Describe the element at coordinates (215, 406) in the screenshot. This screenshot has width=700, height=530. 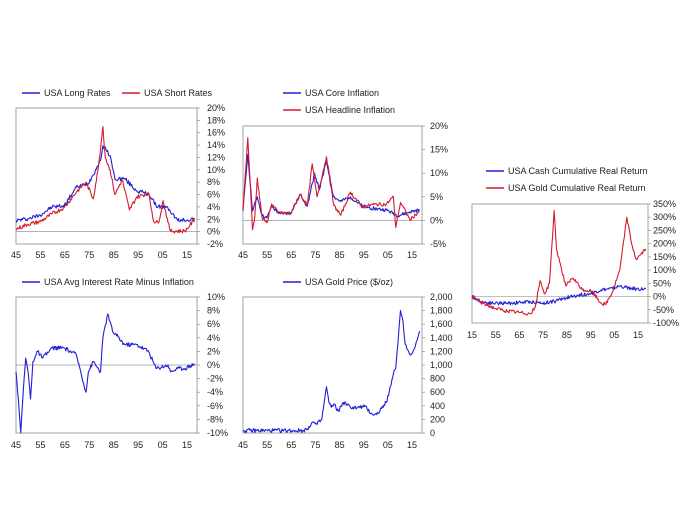
I see `y-tick-label: -6%` at that location.